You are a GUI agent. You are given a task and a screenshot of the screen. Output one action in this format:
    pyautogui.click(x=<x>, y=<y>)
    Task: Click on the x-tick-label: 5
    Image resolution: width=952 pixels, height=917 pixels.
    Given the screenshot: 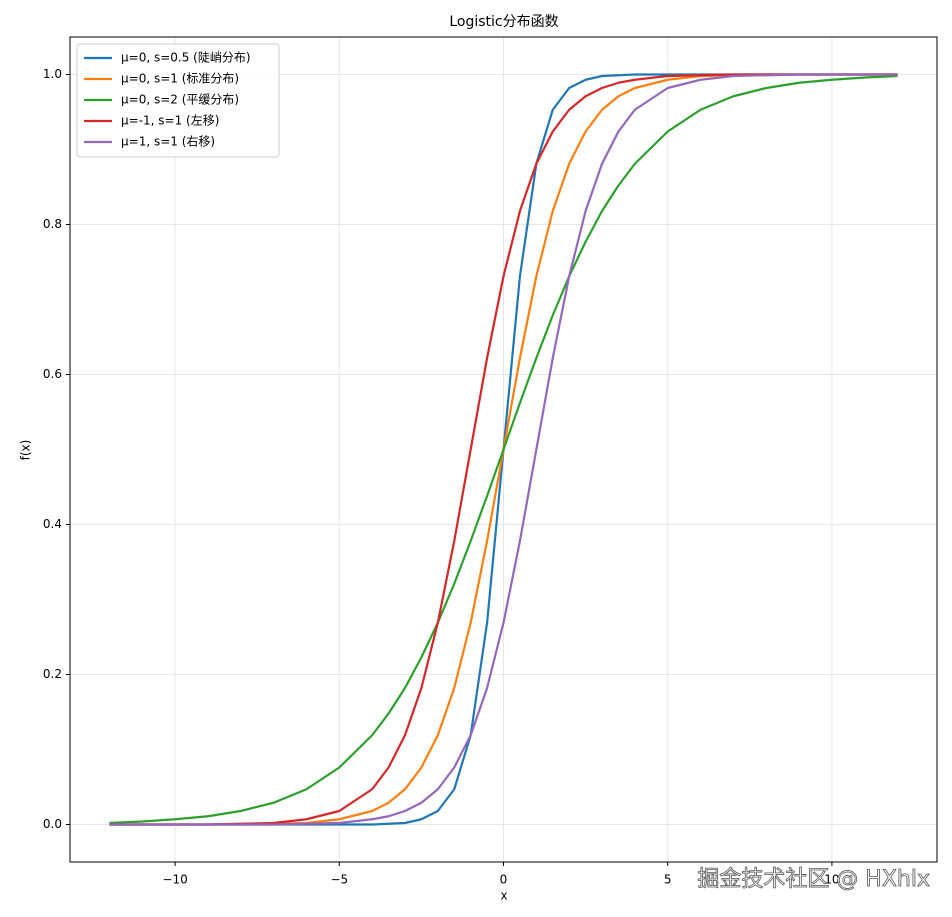 What is the action you would take?
    pyautogui.click(x=668, y=880)
    